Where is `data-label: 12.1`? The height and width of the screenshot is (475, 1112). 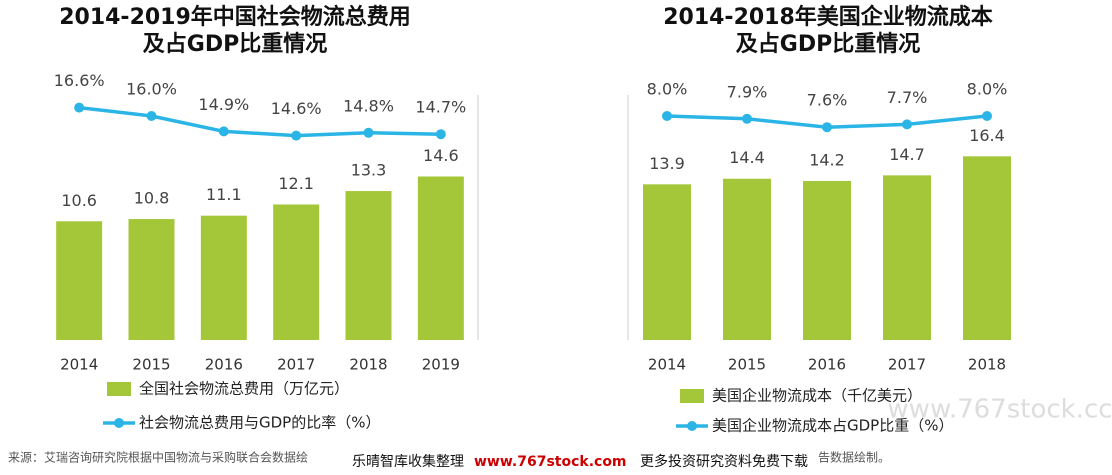
data-label: 12.1 is located at coordinates (296, 183).